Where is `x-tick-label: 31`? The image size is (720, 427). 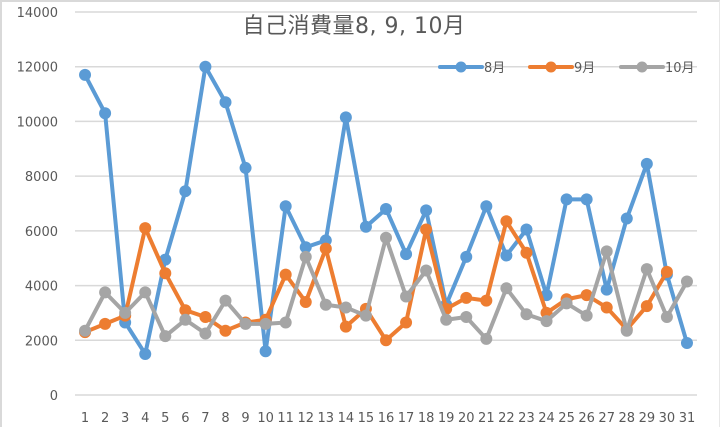
x-tick-label: 31 is located at coordinates (687, 418).